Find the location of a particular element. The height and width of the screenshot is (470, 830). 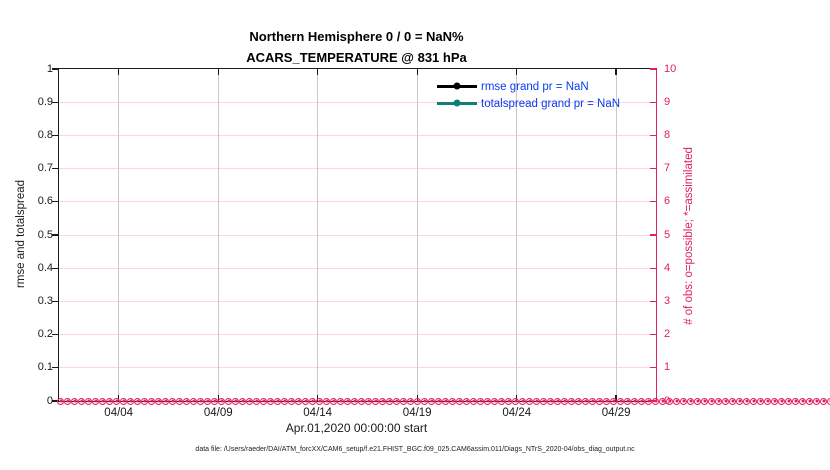

x-axis-tick-label: 04/14 is located at coordinates (318, 413).